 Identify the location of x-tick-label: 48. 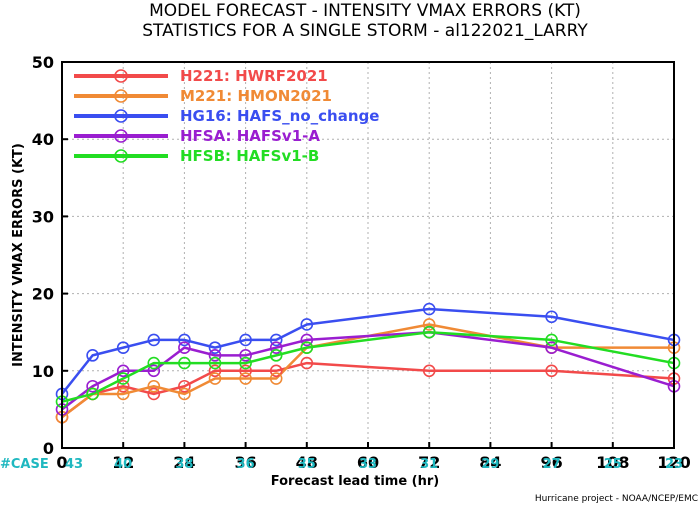
(307, 462).